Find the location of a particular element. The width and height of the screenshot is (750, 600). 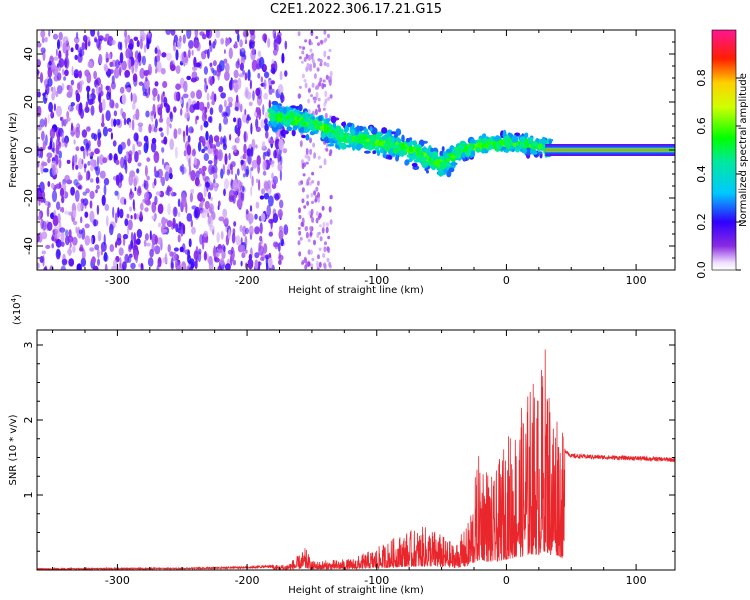

bottom-xlabel: Height of straight line (km) is located at coordinates (356, 590).